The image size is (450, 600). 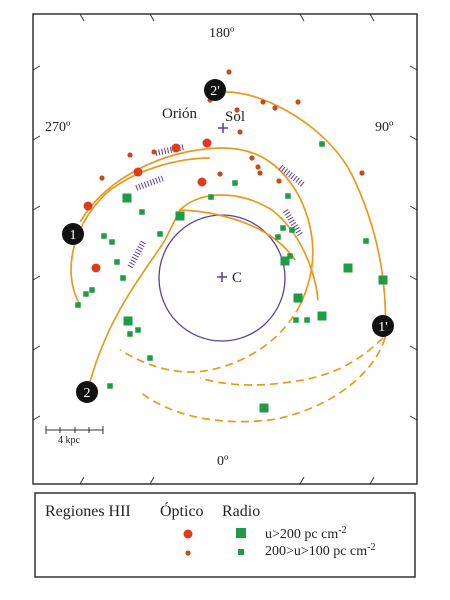 I want to click on arm-badge-1-label: 1, so click(x=73, y=235).